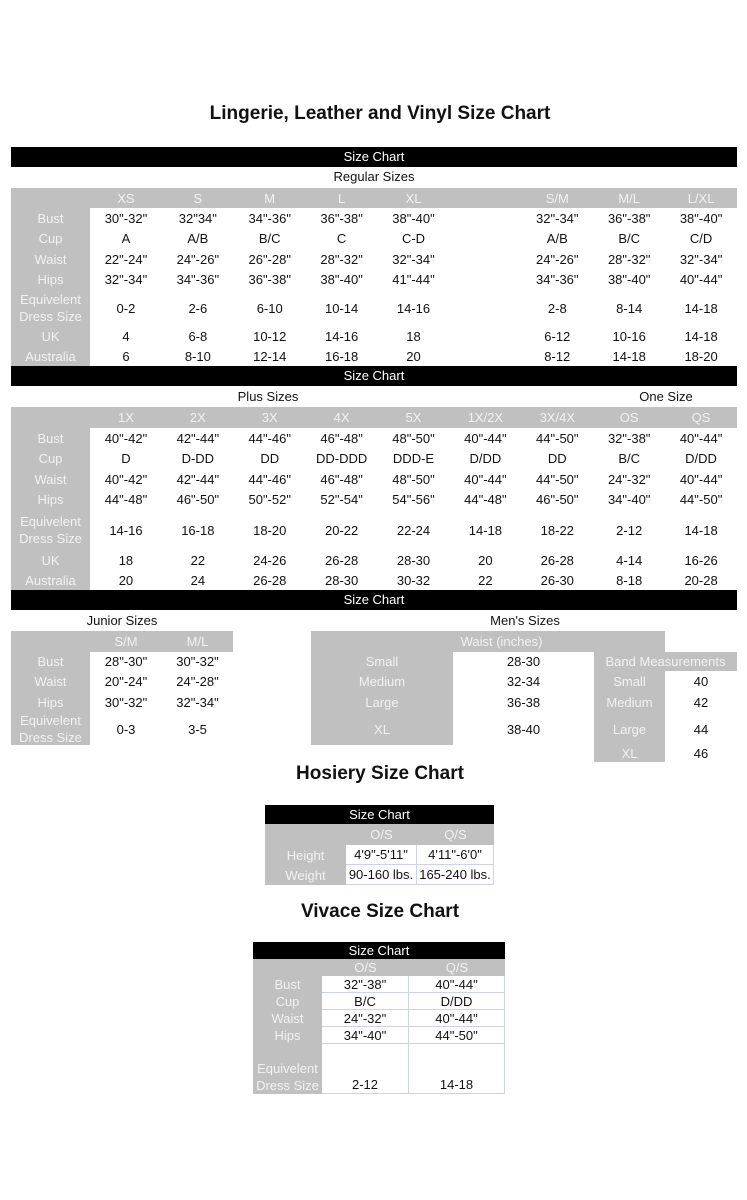 The width and height of the screenshot is (747, 1200). What do you see at coordinates (629, 479) in the screenshot?
I see `table-cell: 24"-32"` at bounding box center [629, 479].